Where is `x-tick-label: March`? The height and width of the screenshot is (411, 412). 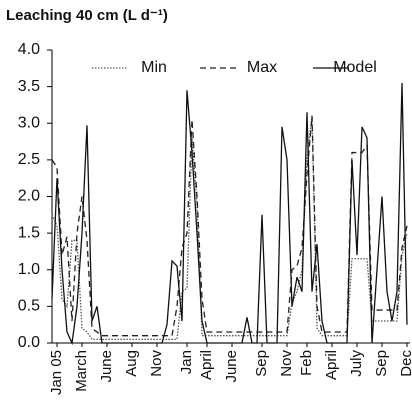
x-tick-label: March is located at coordinates (81, 371).